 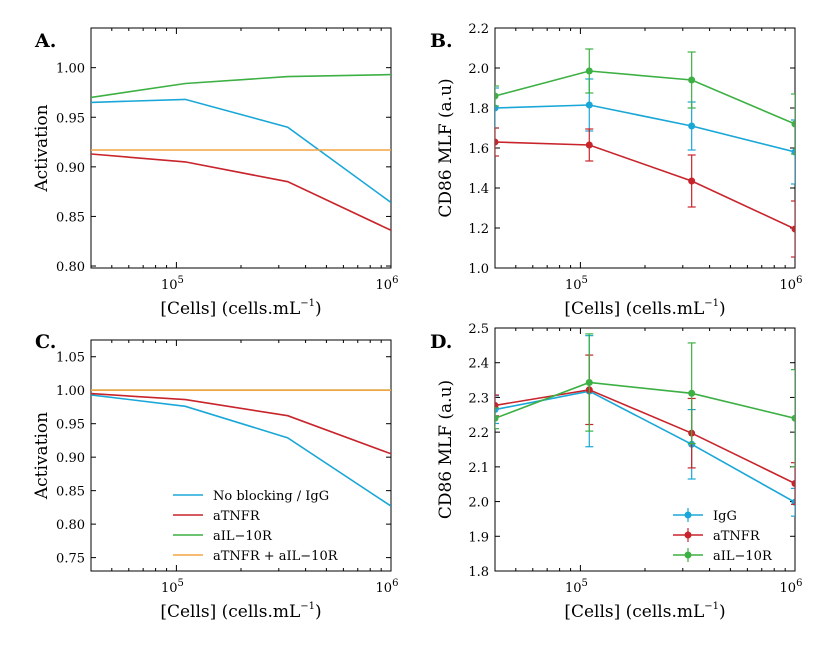 I want to click on panel-label: A., so click(x=45, y=41).